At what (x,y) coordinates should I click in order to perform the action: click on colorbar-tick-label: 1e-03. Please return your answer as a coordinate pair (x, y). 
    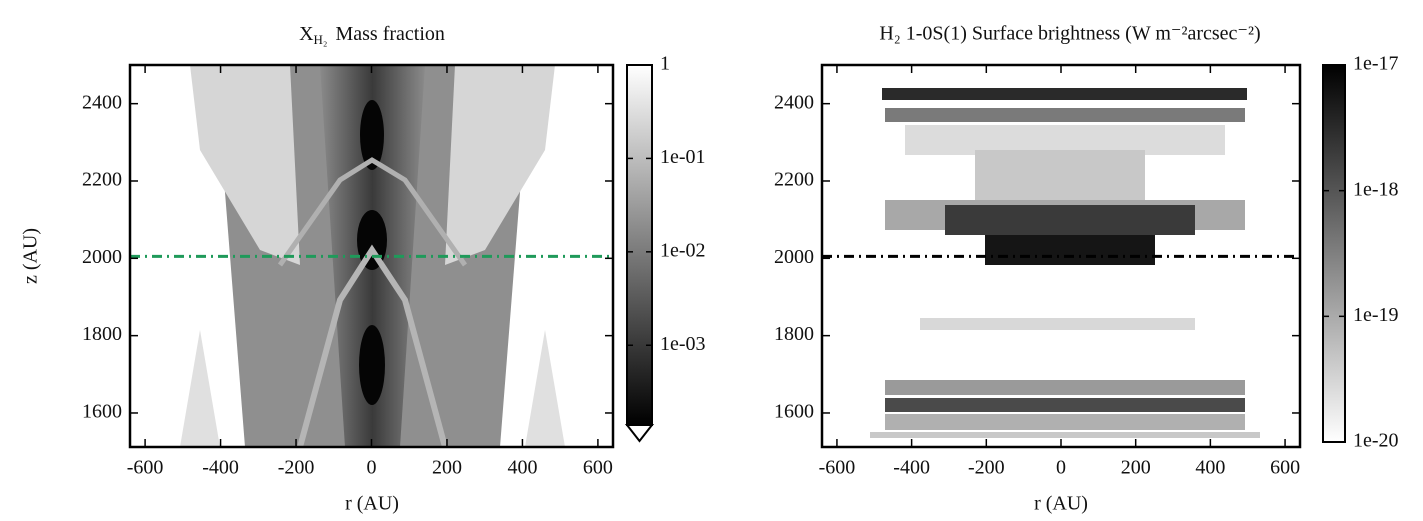
    Looking at the image, I should click on (683, 344).